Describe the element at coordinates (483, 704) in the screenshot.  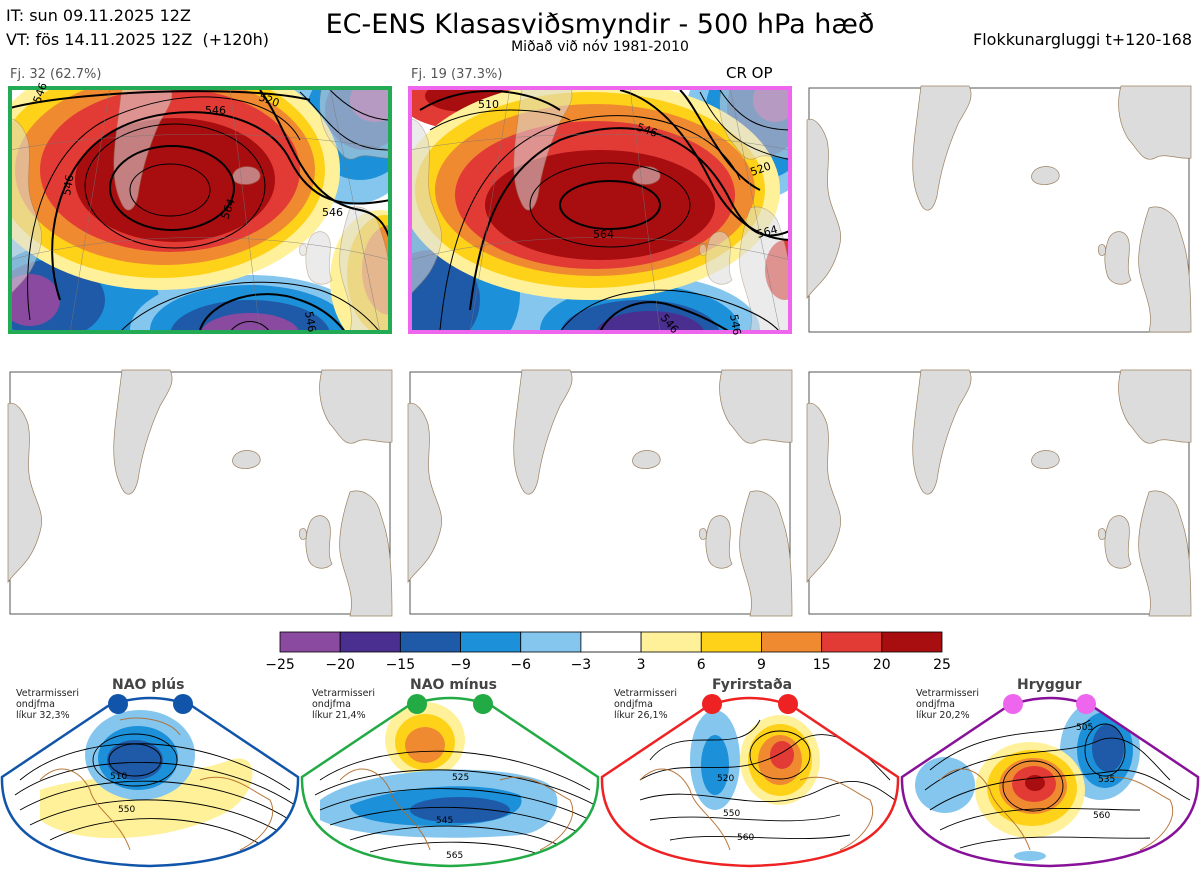
I see `regime-nao-minus-dot-right` at that location.